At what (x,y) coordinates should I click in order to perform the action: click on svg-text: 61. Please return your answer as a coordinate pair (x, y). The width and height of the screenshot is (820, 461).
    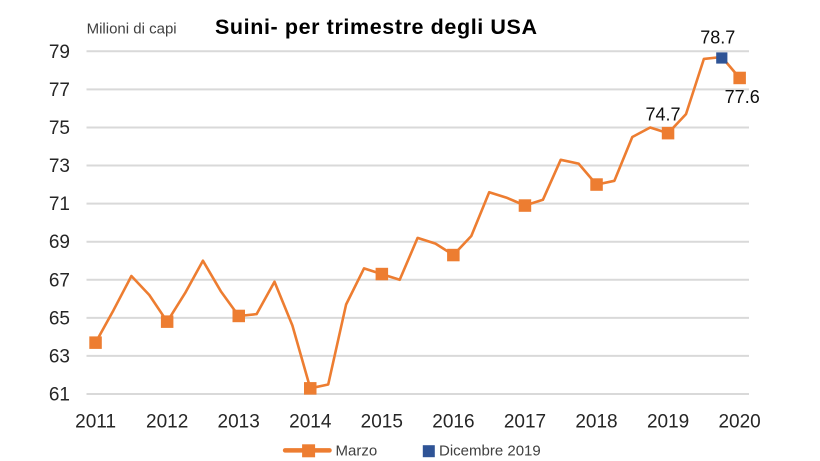
    Looking at the image, I should click on (59, 395).